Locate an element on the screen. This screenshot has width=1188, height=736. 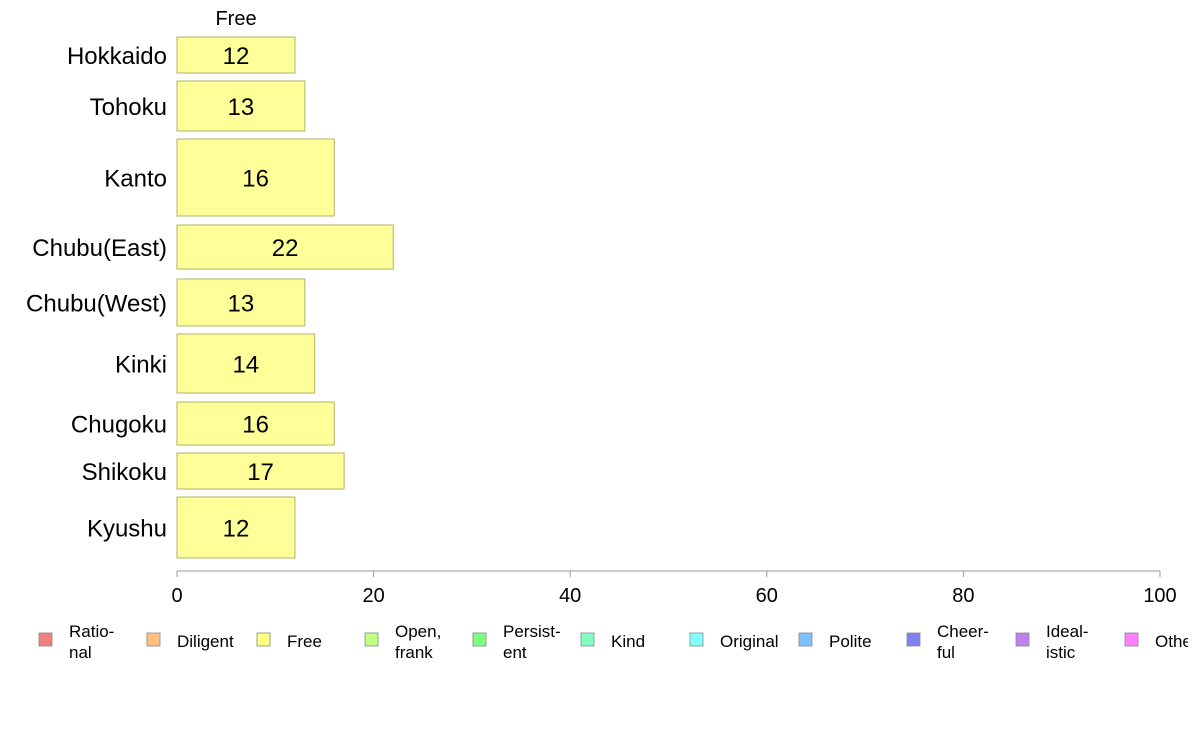
x-tick-label: 100 is located at coordinates (1159, 596).